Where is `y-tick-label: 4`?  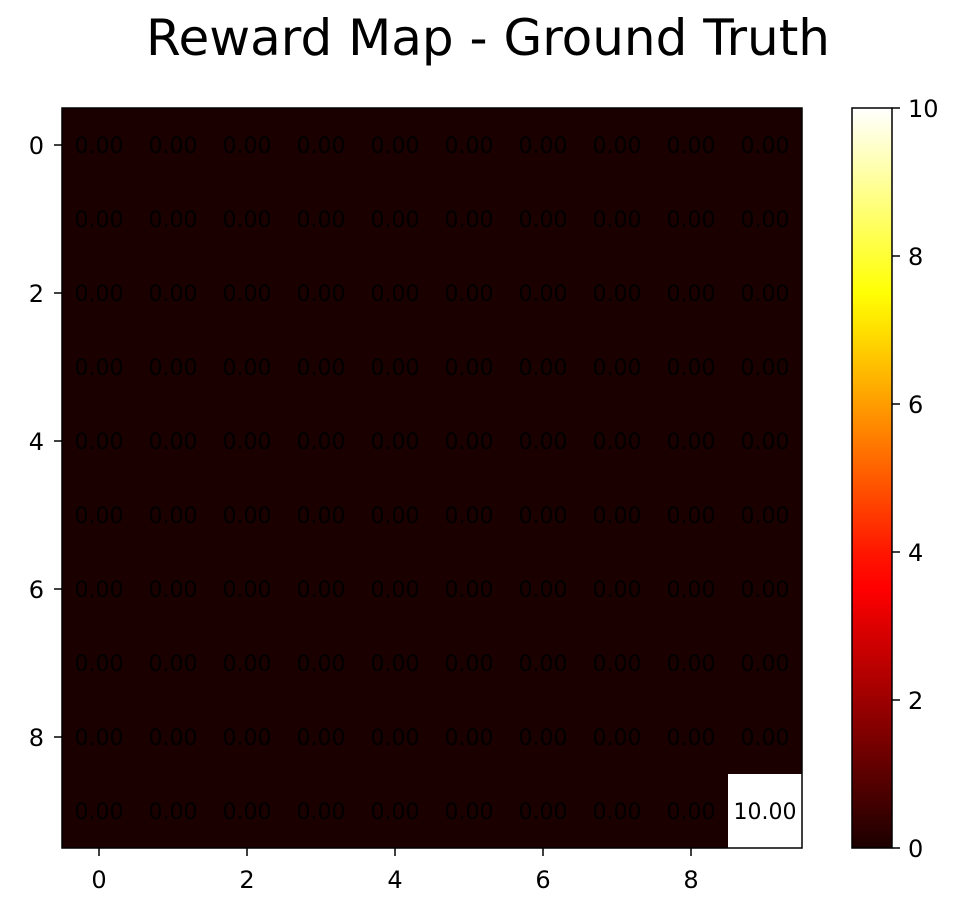 y-tick-label: 4 is located at coordinates (36, 442).